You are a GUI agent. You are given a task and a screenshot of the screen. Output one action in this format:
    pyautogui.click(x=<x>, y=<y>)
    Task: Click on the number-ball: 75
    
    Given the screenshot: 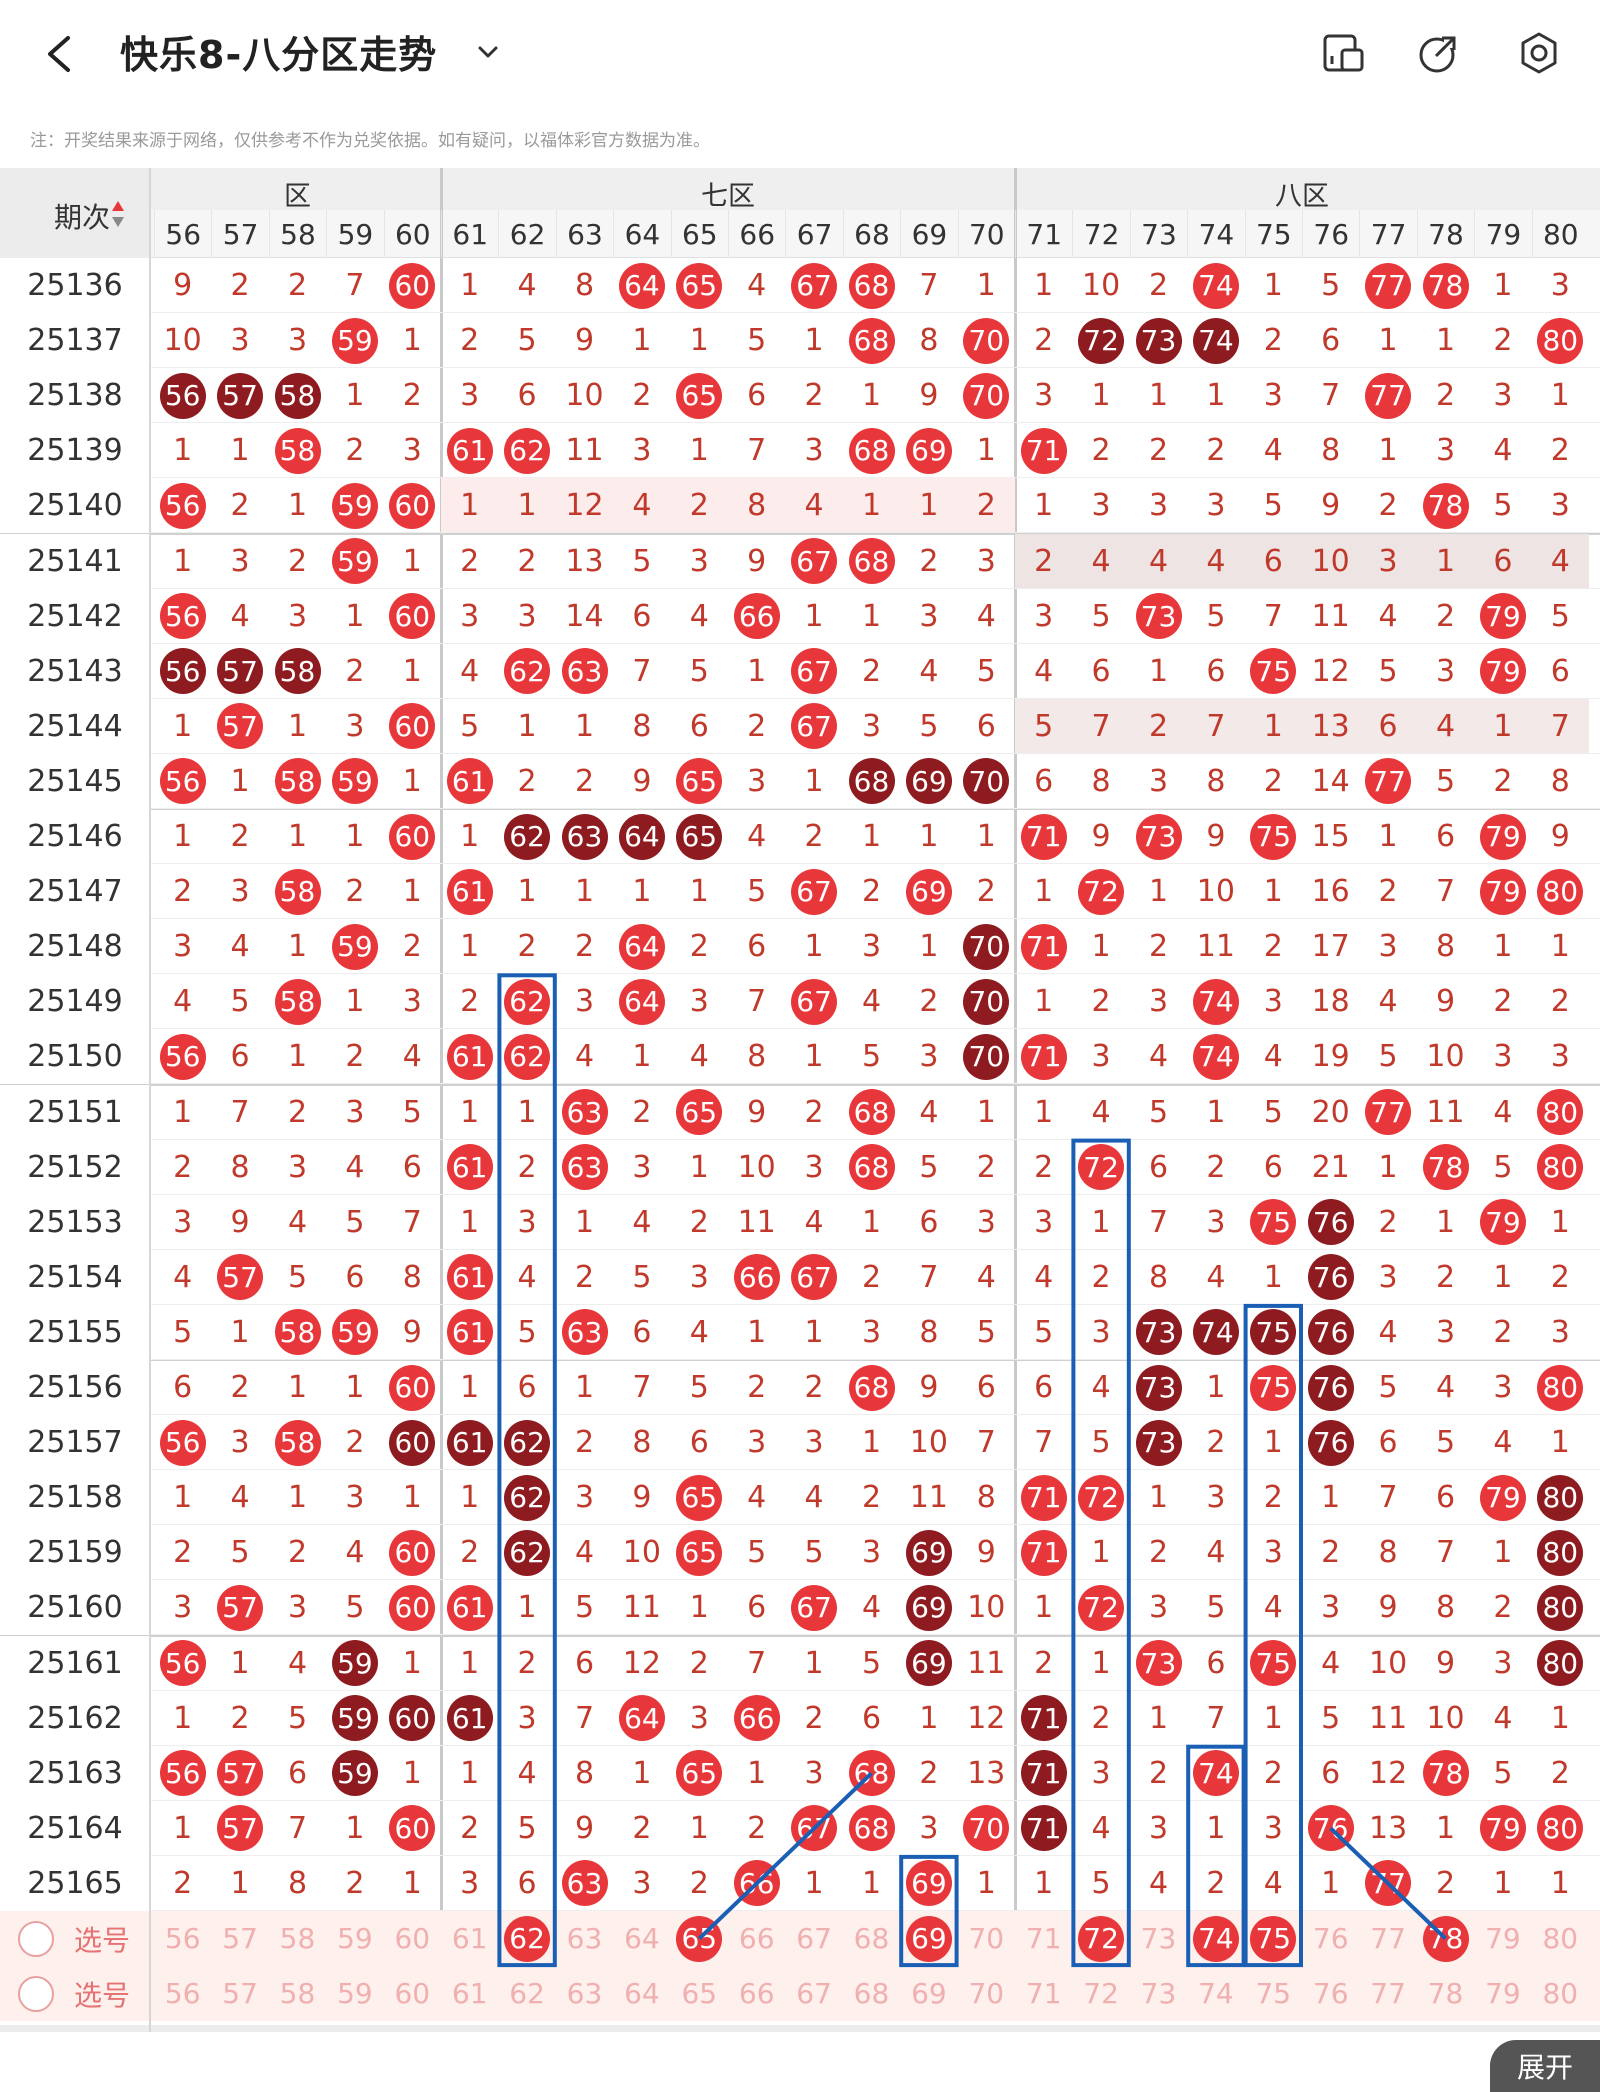 What is the action you would take?
    pyautogui.click(x=1273, y=1387)
    